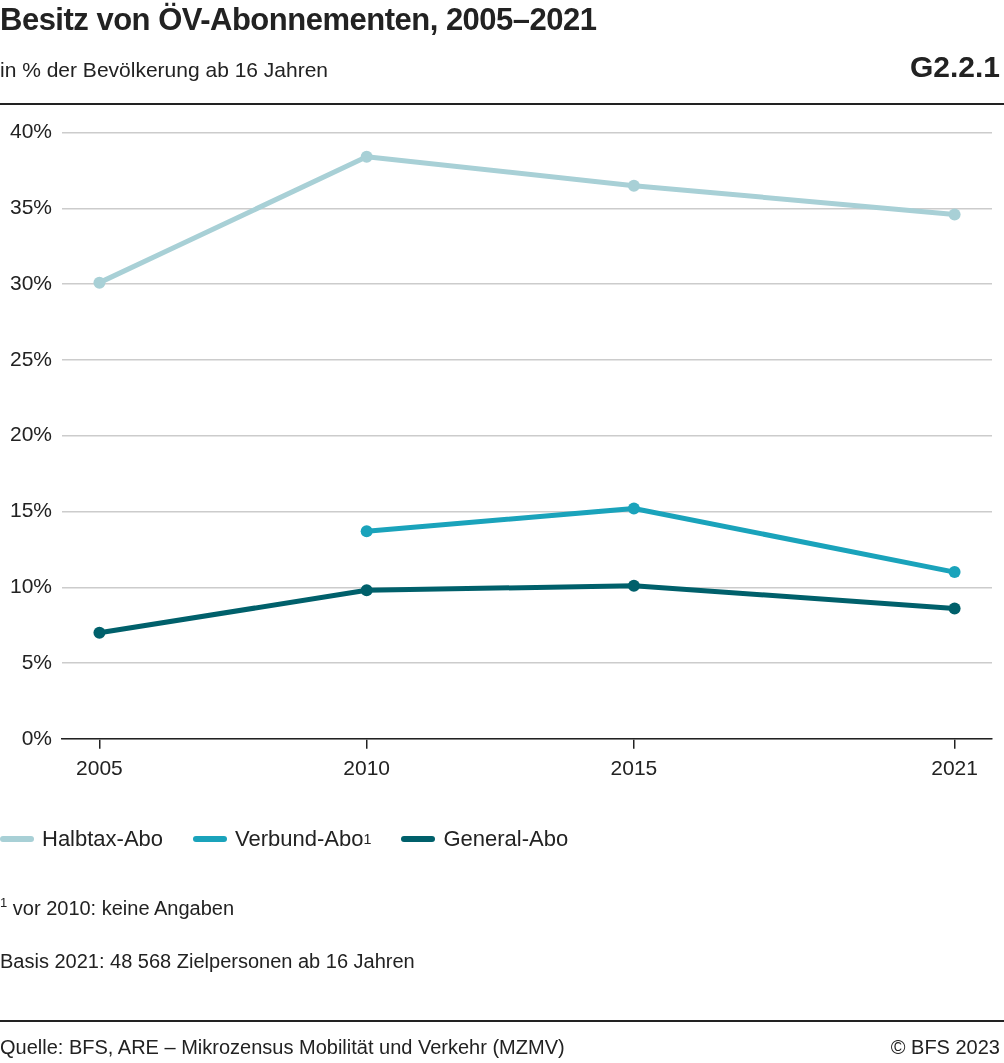  I want to click on chart-subtitle: in % der Bevölkerung ab 16 Jahren, so click(164, 70).